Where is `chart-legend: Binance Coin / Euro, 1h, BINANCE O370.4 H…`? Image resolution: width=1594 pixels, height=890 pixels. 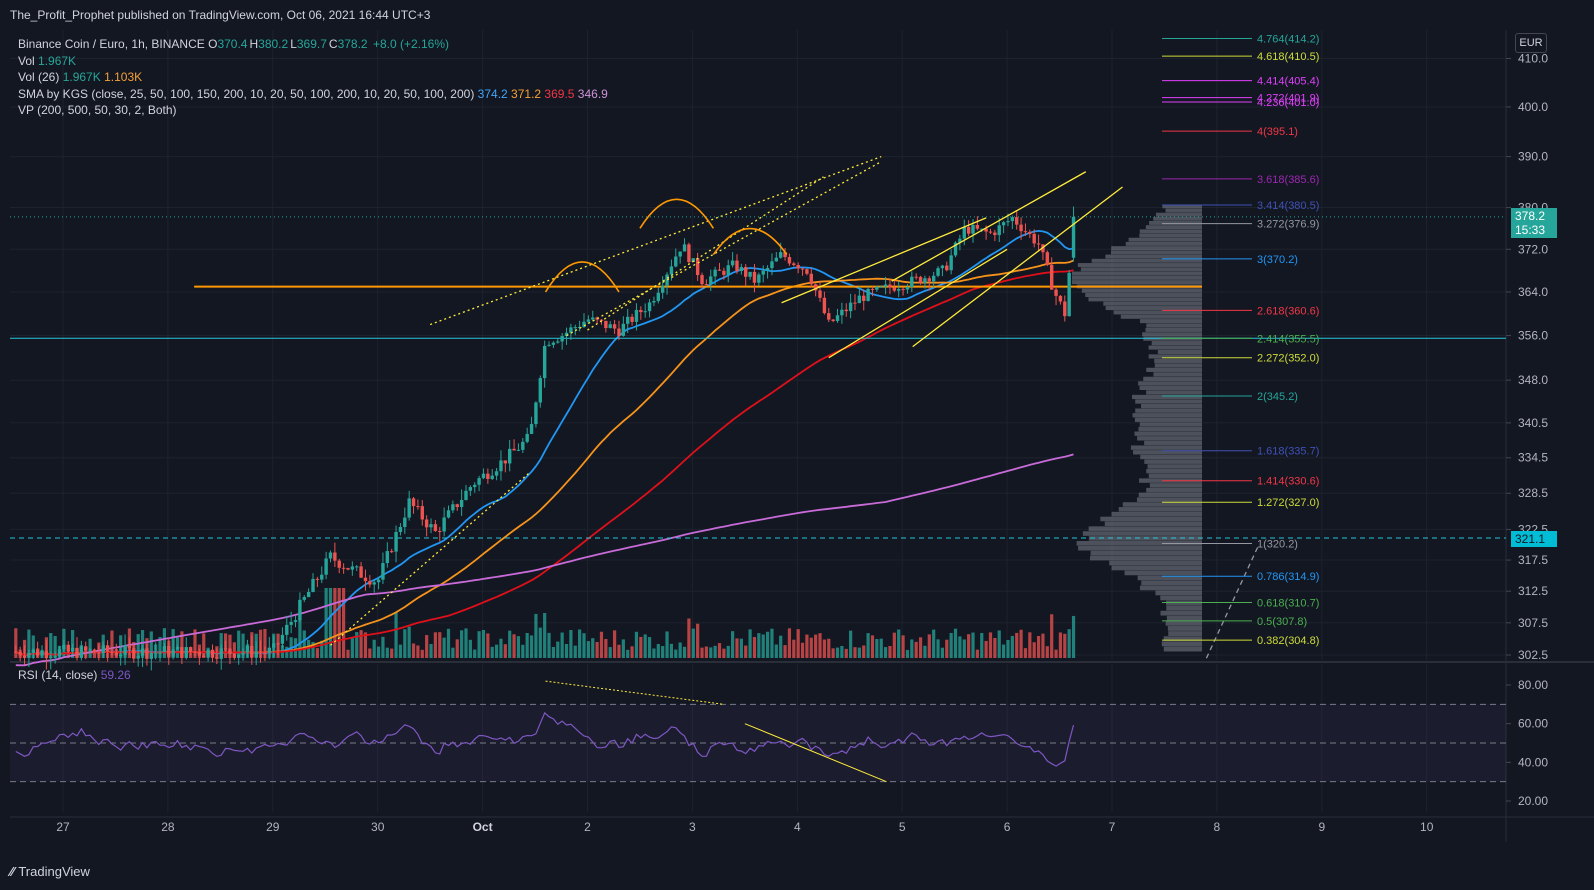 chart-legend: Binance Coin / Euro, 1h, BINANCE O370.4 H… is located at coordinates (313, 77).